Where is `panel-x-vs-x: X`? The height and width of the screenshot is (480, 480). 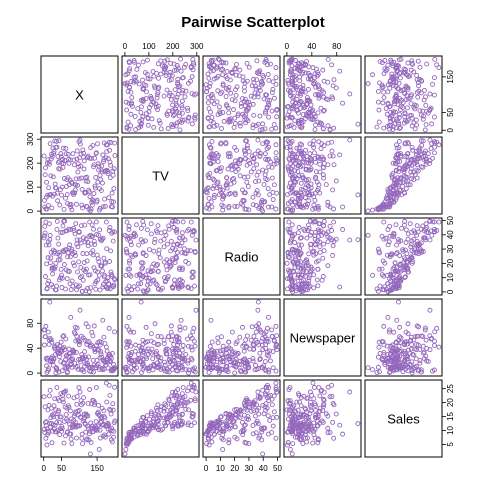 panel-x-vs-x: X is located at coordinates (79, 94).